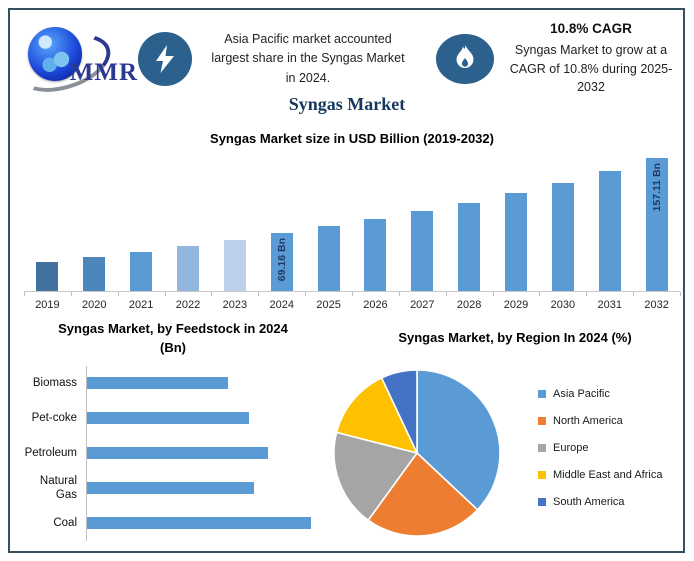 Image resolution: width=694 pixels, height=561 pixels. I want to click on bar-2025, so click(328, 258).